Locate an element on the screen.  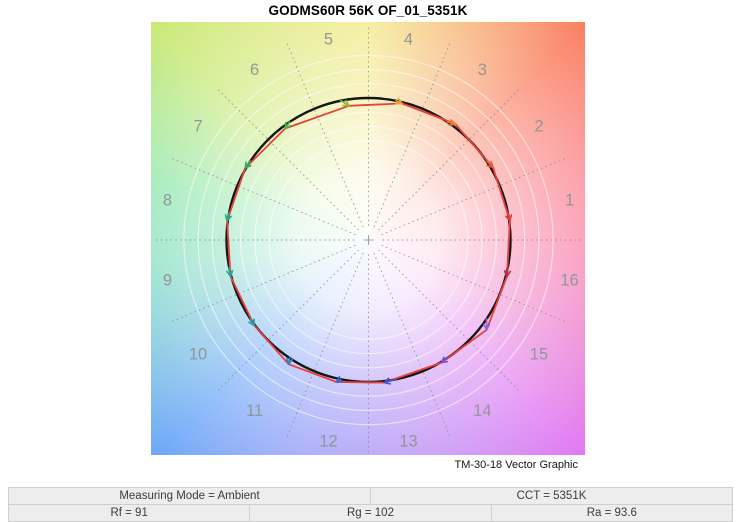
hue-bin-label-15: 15 is located at coordinates (539, 354).